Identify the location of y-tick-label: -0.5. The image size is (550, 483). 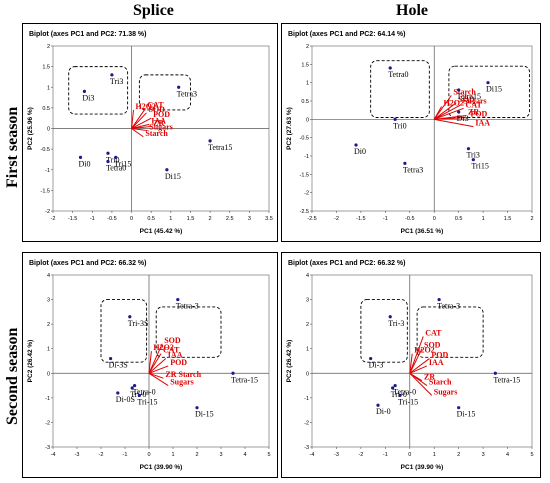
(45, 150).